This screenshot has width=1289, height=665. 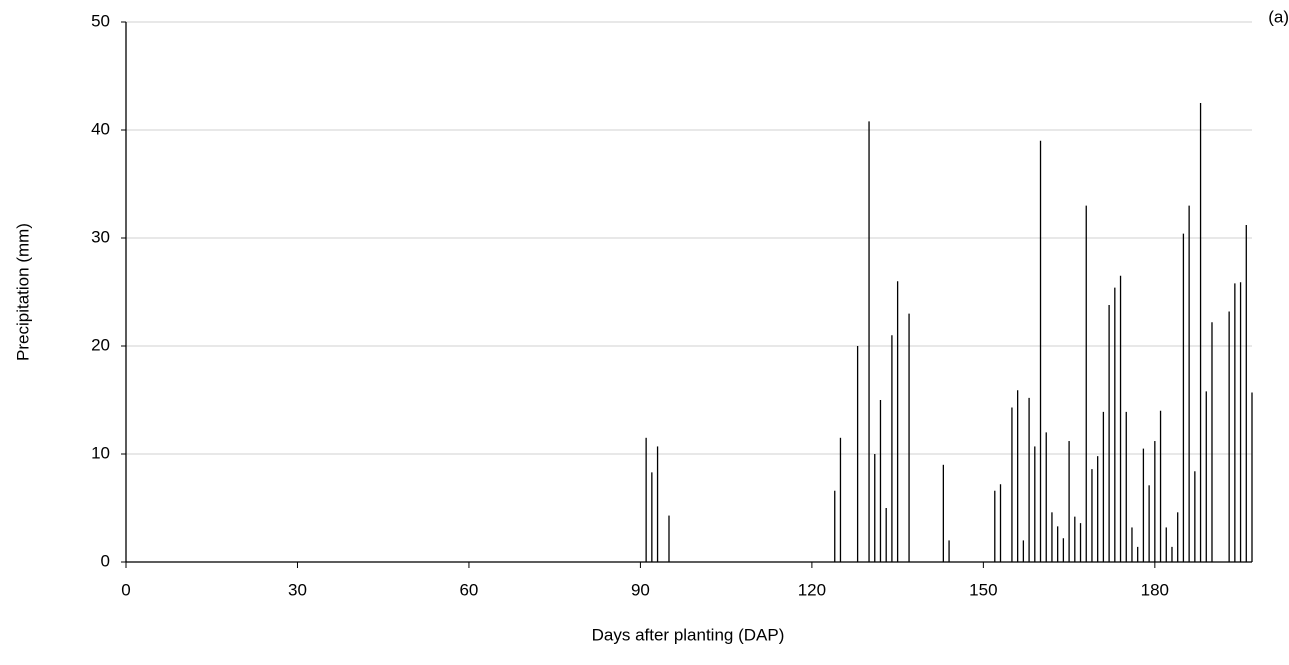 I want to click on annotation: (a), so click(x=1278, y=16).